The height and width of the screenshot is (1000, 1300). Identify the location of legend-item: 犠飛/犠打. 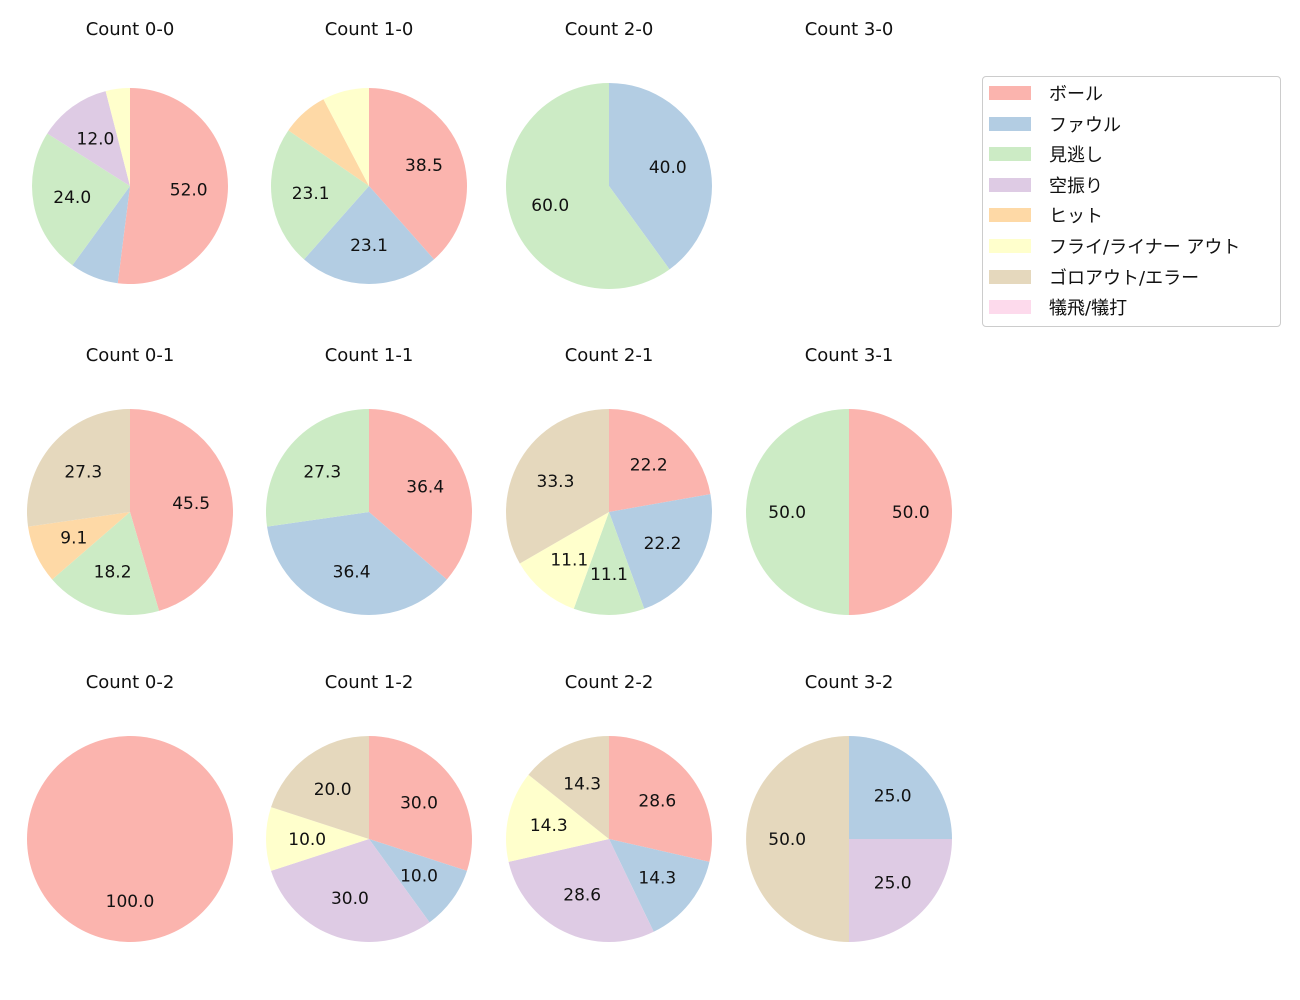
(1058, 308).